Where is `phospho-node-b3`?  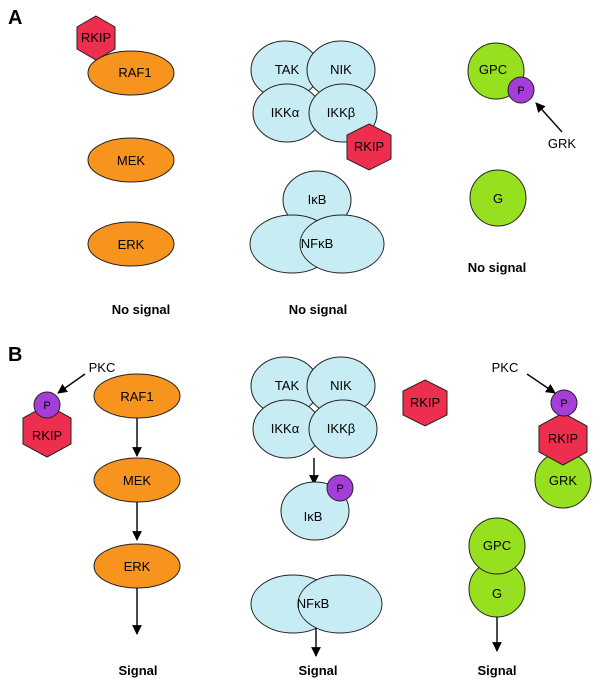
phospho-node-b3 is located at coordinates (564, 403).